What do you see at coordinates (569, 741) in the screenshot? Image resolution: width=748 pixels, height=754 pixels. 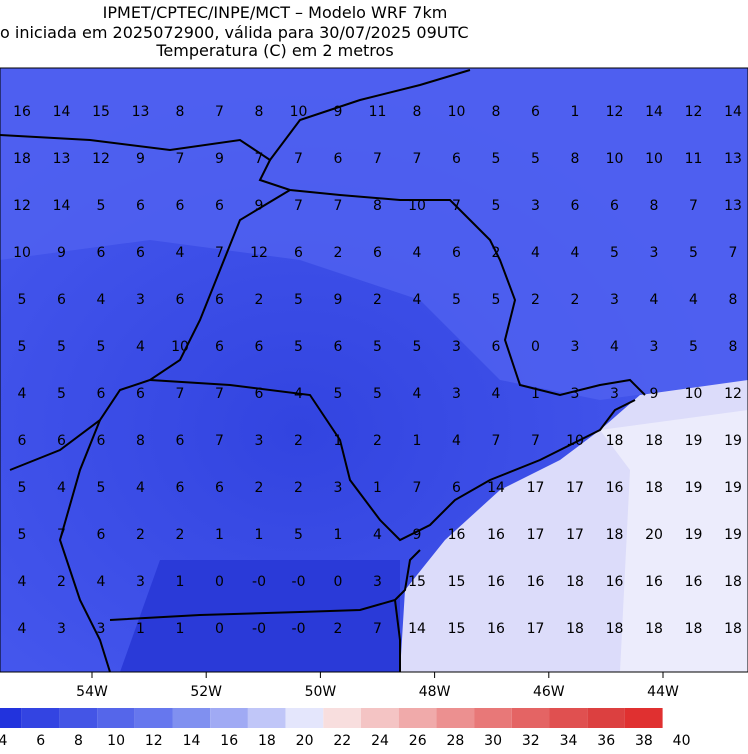 I see `colorbar-label: 34` at bounding box center [569, 741].